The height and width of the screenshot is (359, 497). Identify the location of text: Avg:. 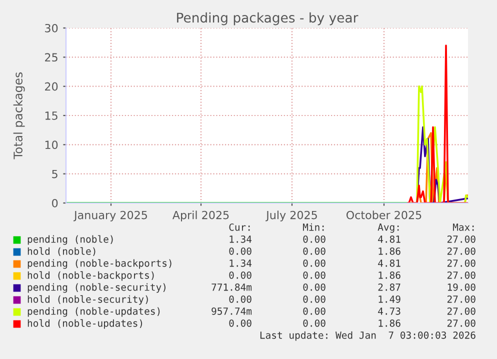
(388, 228).